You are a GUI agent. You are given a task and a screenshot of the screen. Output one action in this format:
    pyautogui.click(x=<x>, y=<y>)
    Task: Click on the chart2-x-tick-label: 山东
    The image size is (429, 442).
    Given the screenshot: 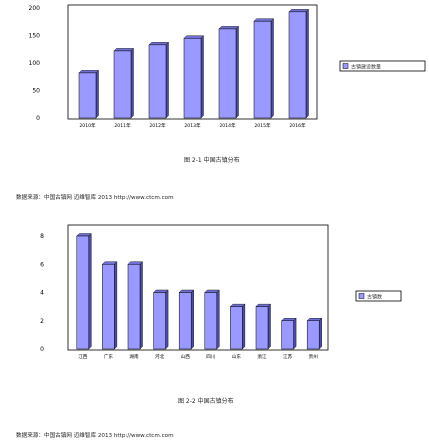 What is the action you would take?
    pyautogui.click(x=237, y=356)
    